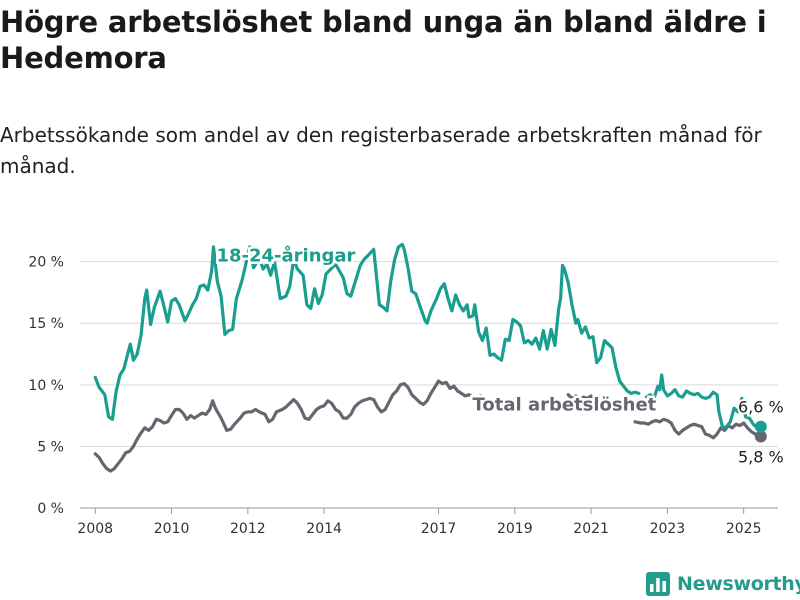 Image resolution: width=800 pixels, height=600 pixels. What do you see at coordinates (50, 447) in the screenshot?
I see `y-tick-label: 5 %` at bounding box center [50, 447].